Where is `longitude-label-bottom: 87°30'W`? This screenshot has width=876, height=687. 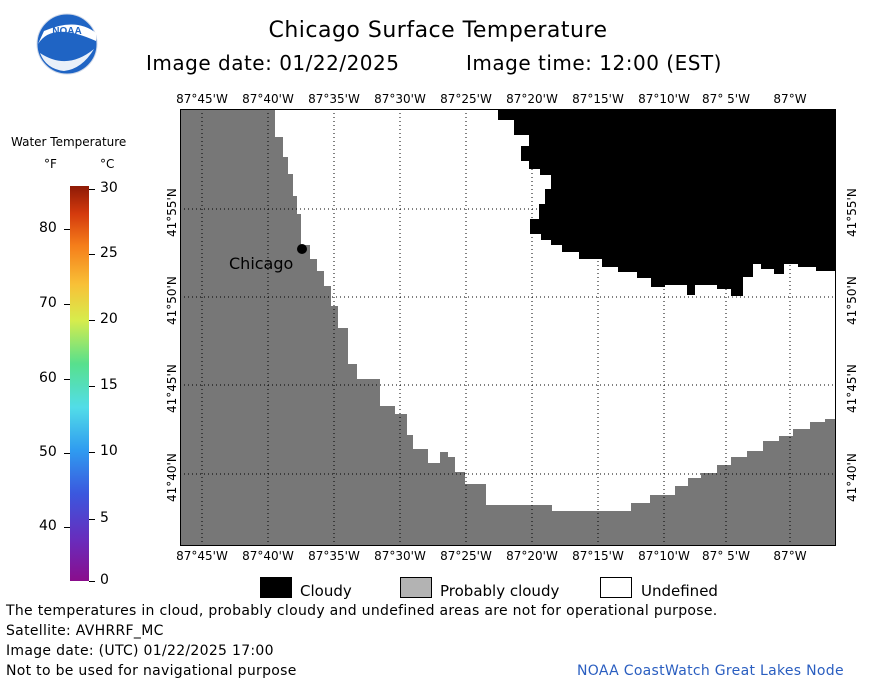 longitude-label-bottom: 87°30'W is located at coordinates (400, 556).